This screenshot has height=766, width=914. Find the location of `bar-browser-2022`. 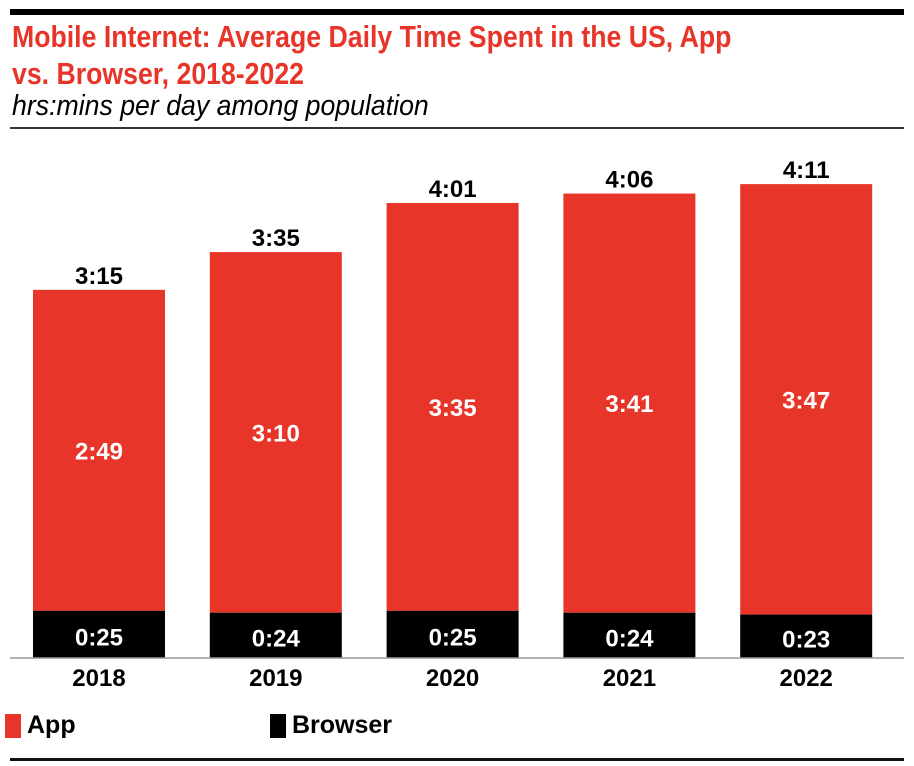

bar-browser-2022 is located at coordinates (806, 636).